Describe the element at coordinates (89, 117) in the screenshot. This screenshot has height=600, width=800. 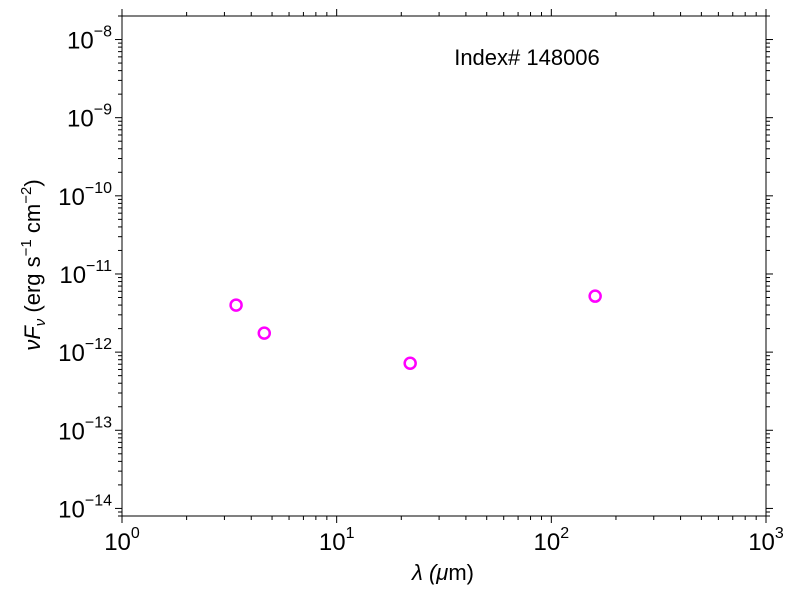
I see `y-tick-label: 10⁻⁹` at that location.